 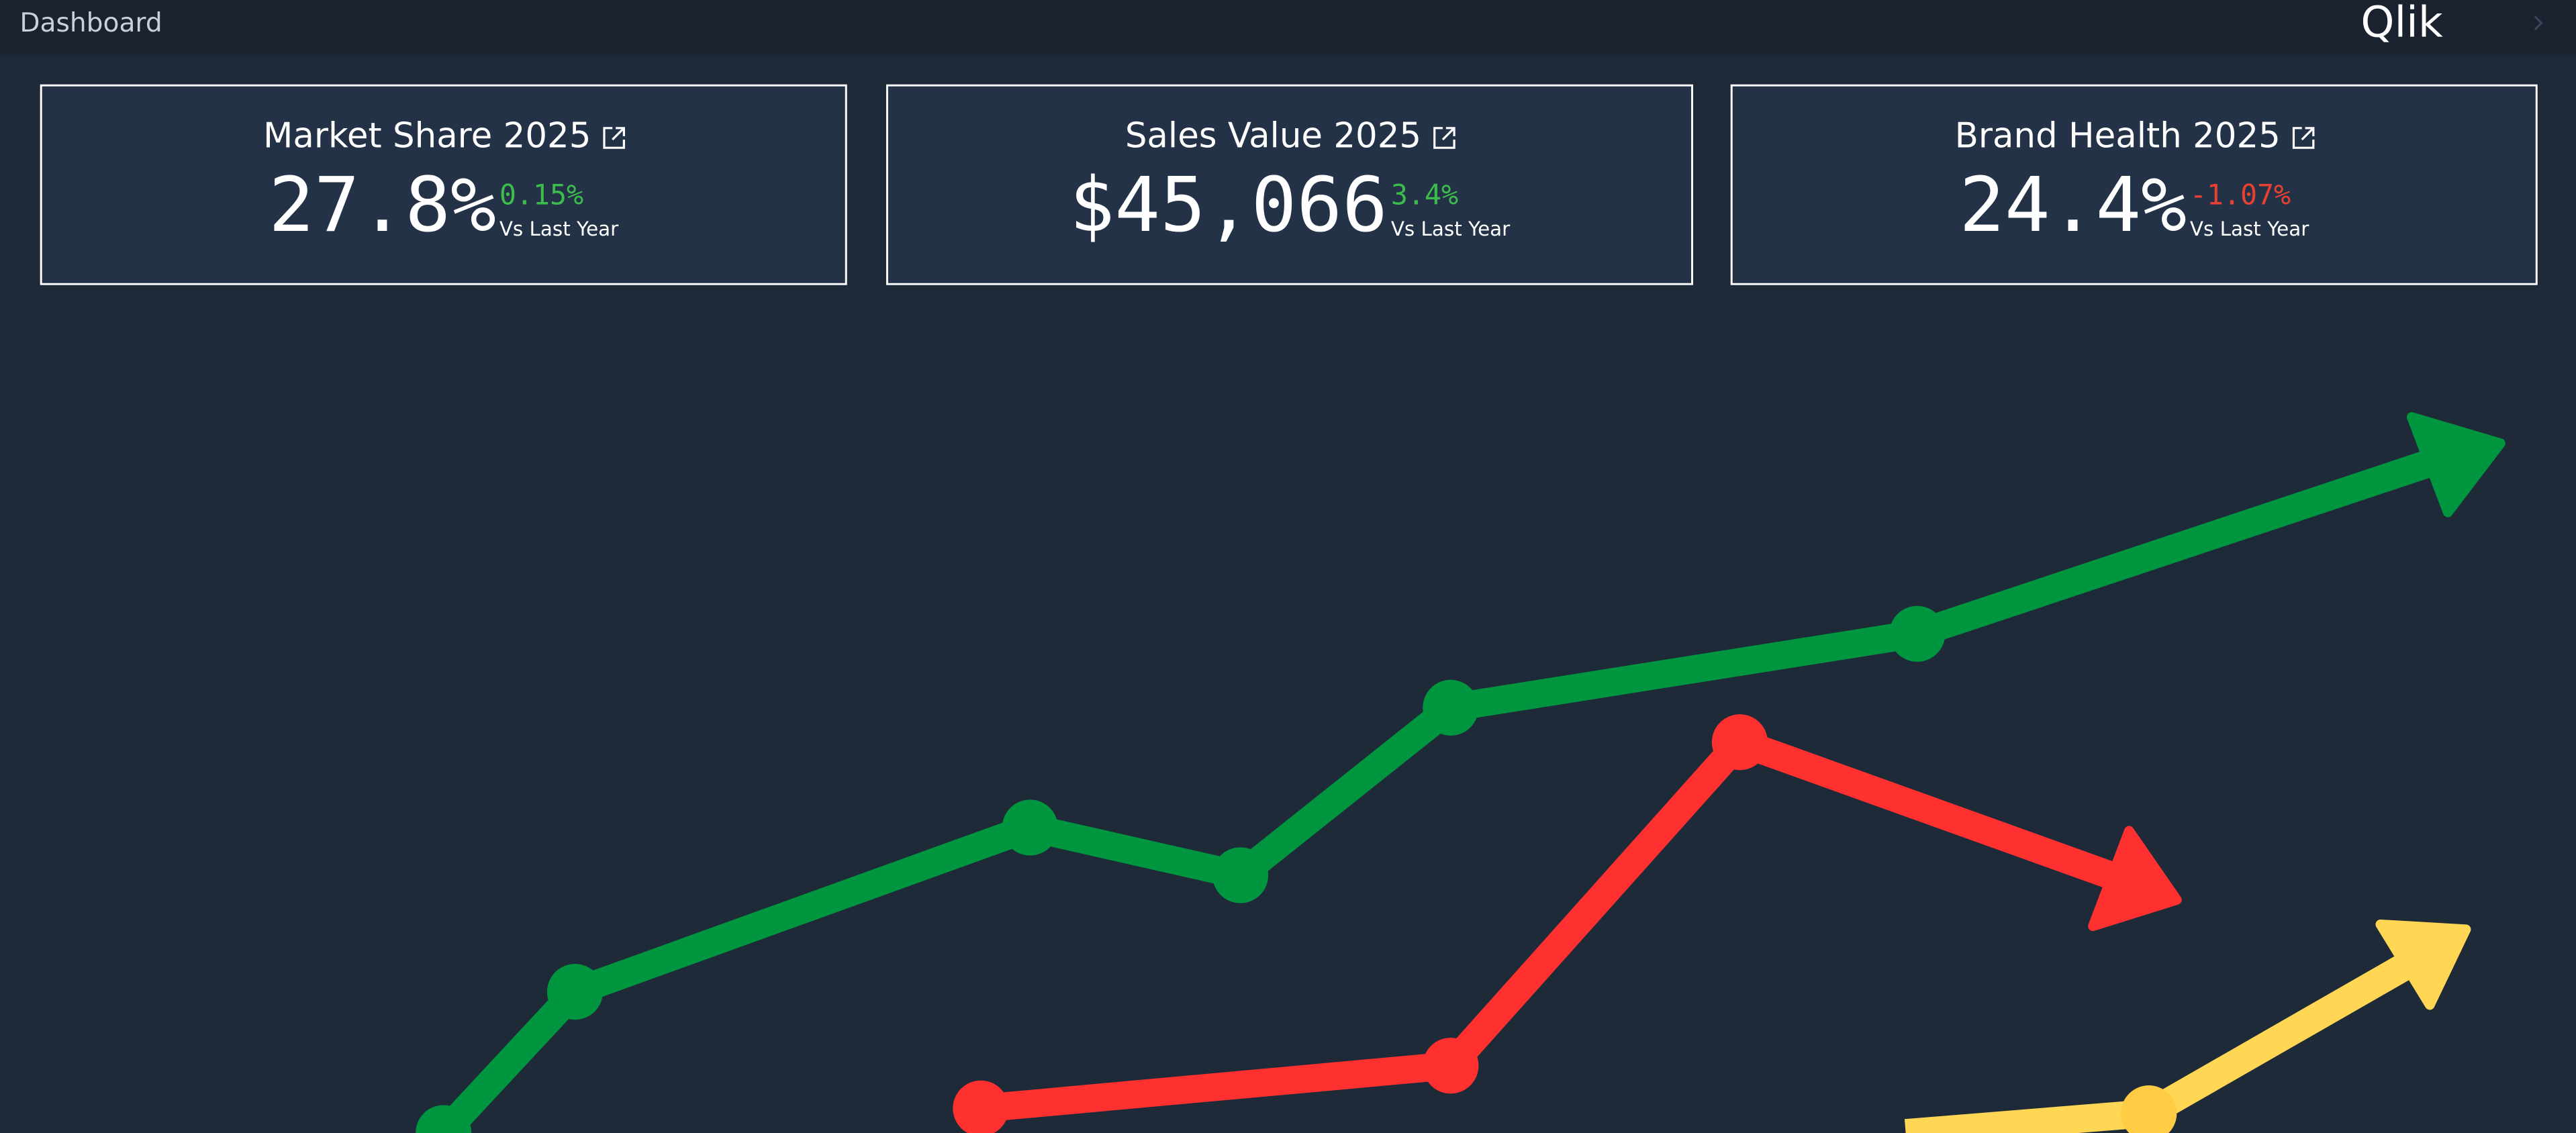 I want to click on card-title: Sales Value 2025, so click(x=1273, y=136).